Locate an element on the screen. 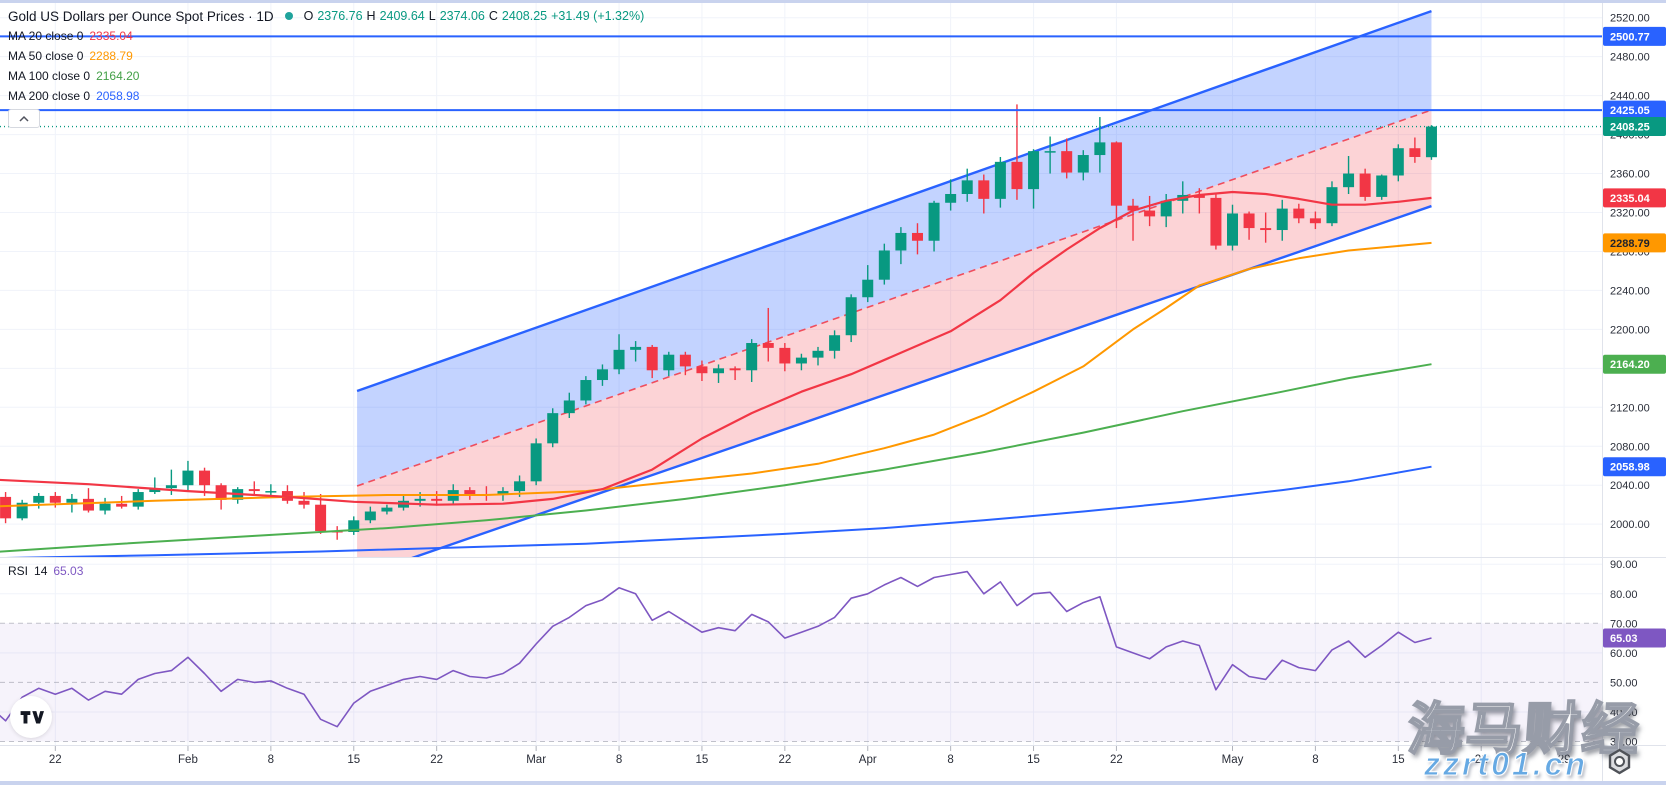 This screenshot has width=1666, height=785. svg-text: 70.00 is located at coordinates (1624, 624).